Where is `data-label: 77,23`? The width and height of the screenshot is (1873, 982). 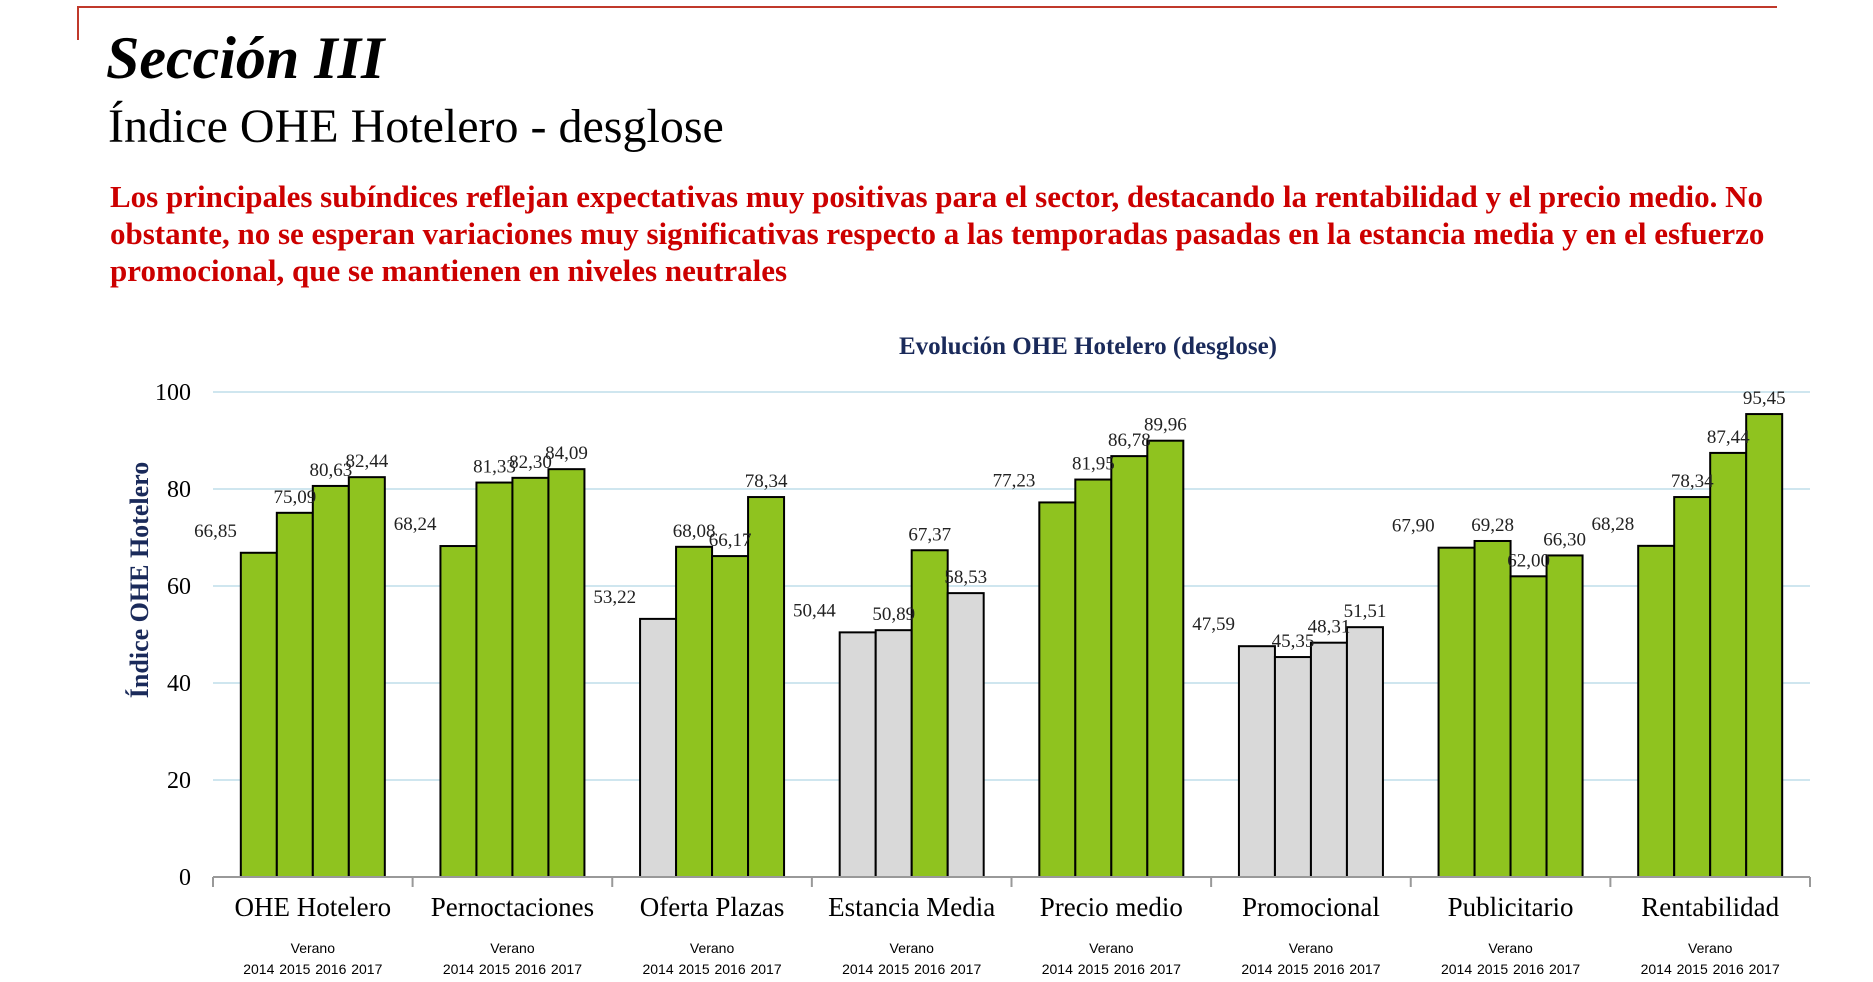 data-label: 77,23 is located at coordinates (1014, 480).